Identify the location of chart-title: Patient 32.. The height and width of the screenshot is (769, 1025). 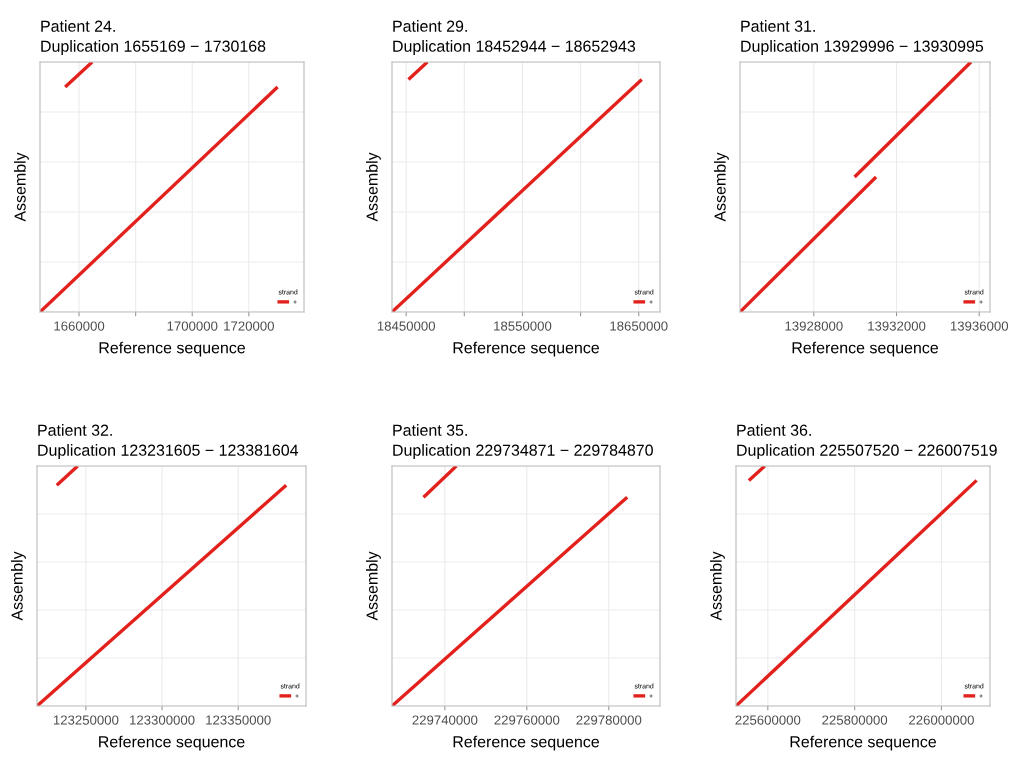
(75, 430).